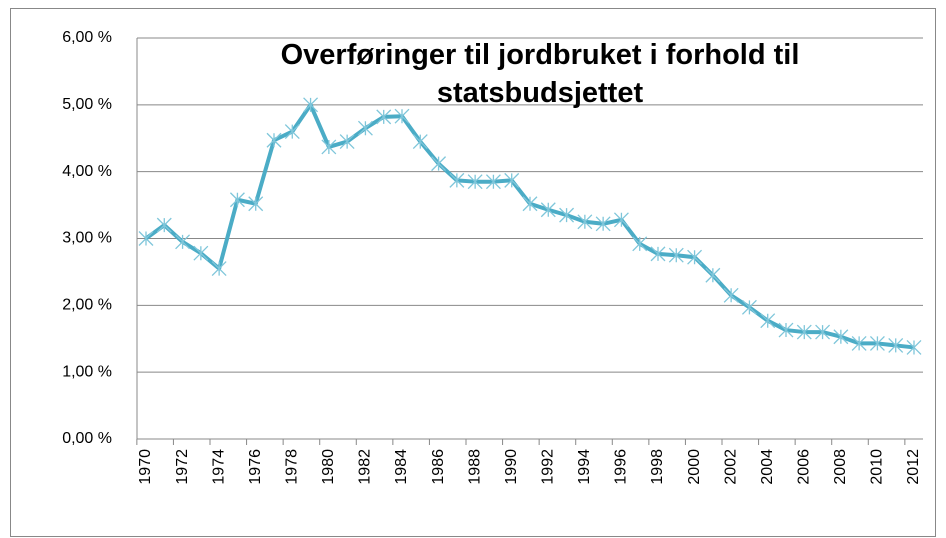 The image size is (946, 538). Describe the element at coordinates (877, 467) in the screenshot. I see `x-tick-label: 2010` at that location.